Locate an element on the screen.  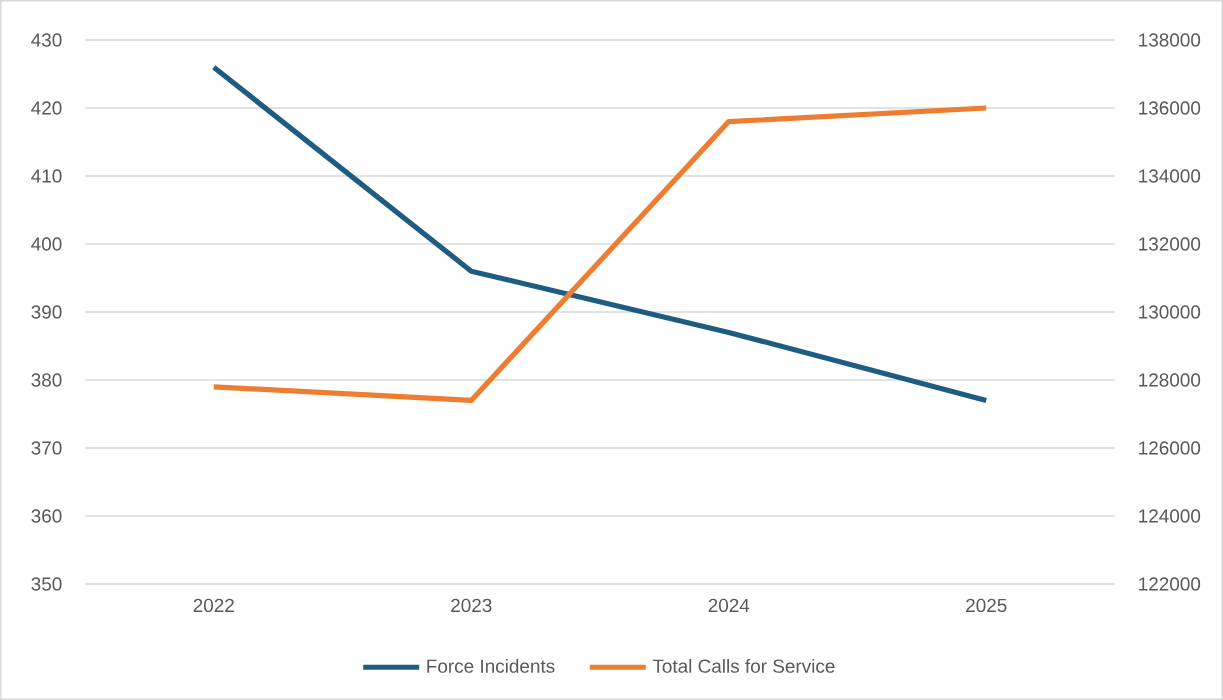
y2-tick-label: 126000 is located at coordinates (1170, 448).